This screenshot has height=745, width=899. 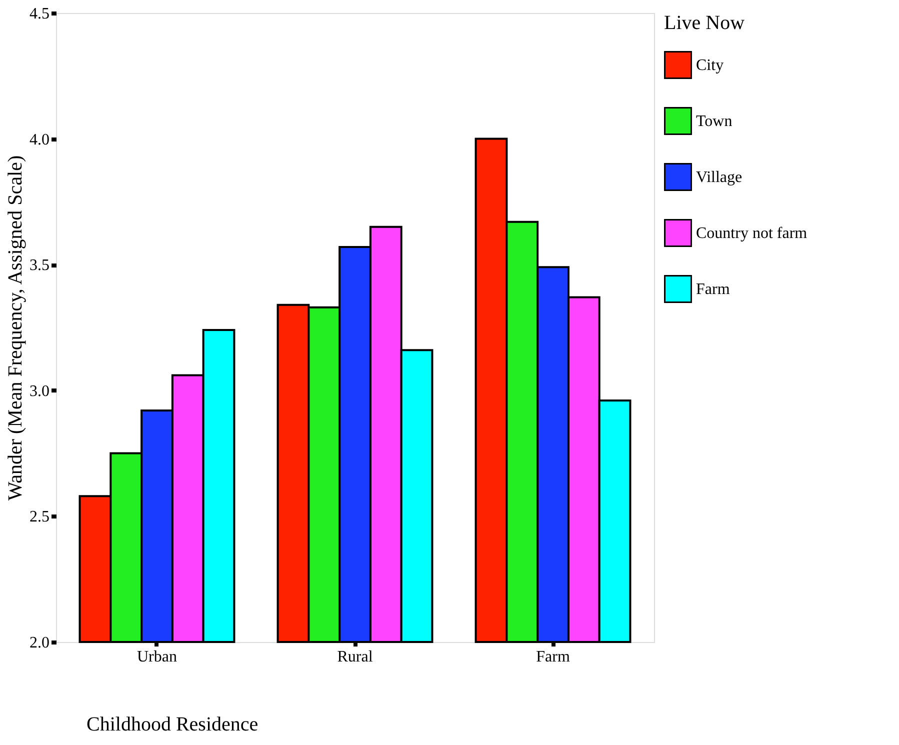 I want to click on legend-label: Farm, so click(x=713, y=289).